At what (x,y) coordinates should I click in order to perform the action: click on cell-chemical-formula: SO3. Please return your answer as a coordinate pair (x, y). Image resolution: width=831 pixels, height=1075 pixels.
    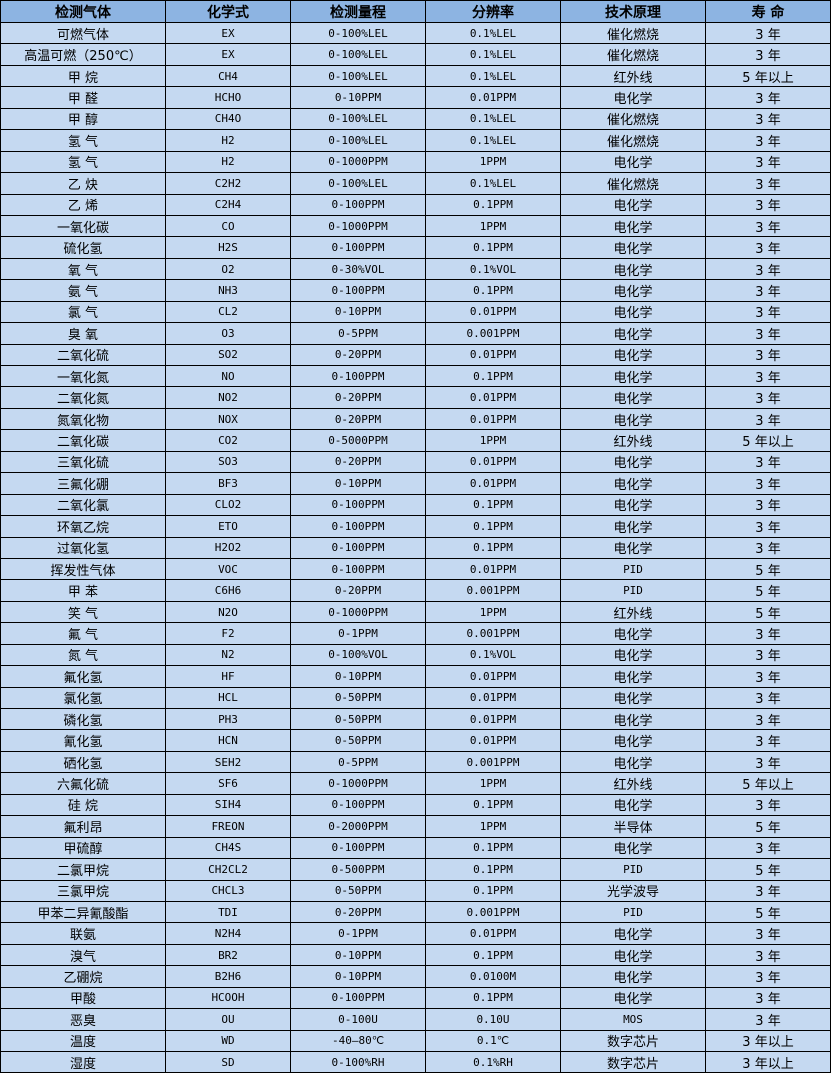
    Looking at the image, I should click on (228, 462).